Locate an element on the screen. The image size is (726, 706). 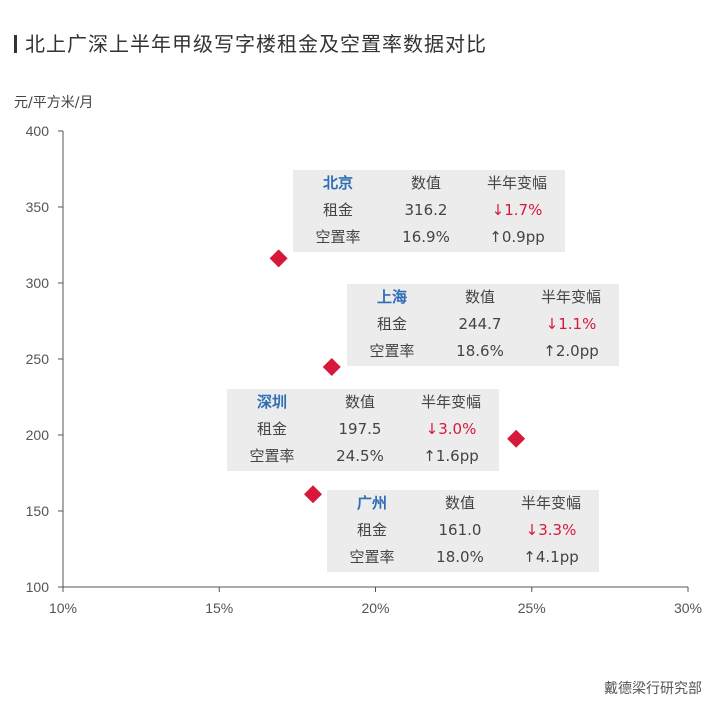
vacancy-value: 18.0% is located at coordinates (460, 557).